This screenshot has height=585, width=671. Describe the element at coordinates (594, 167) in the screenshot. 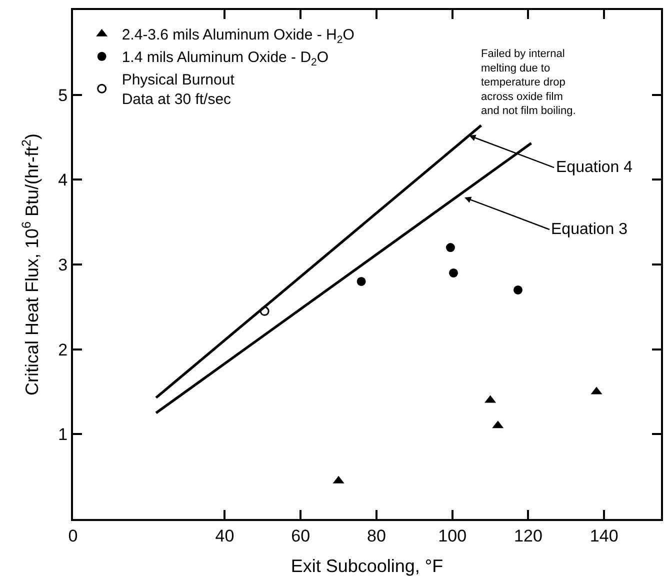

I see `annotation: Equation 4` at that location.